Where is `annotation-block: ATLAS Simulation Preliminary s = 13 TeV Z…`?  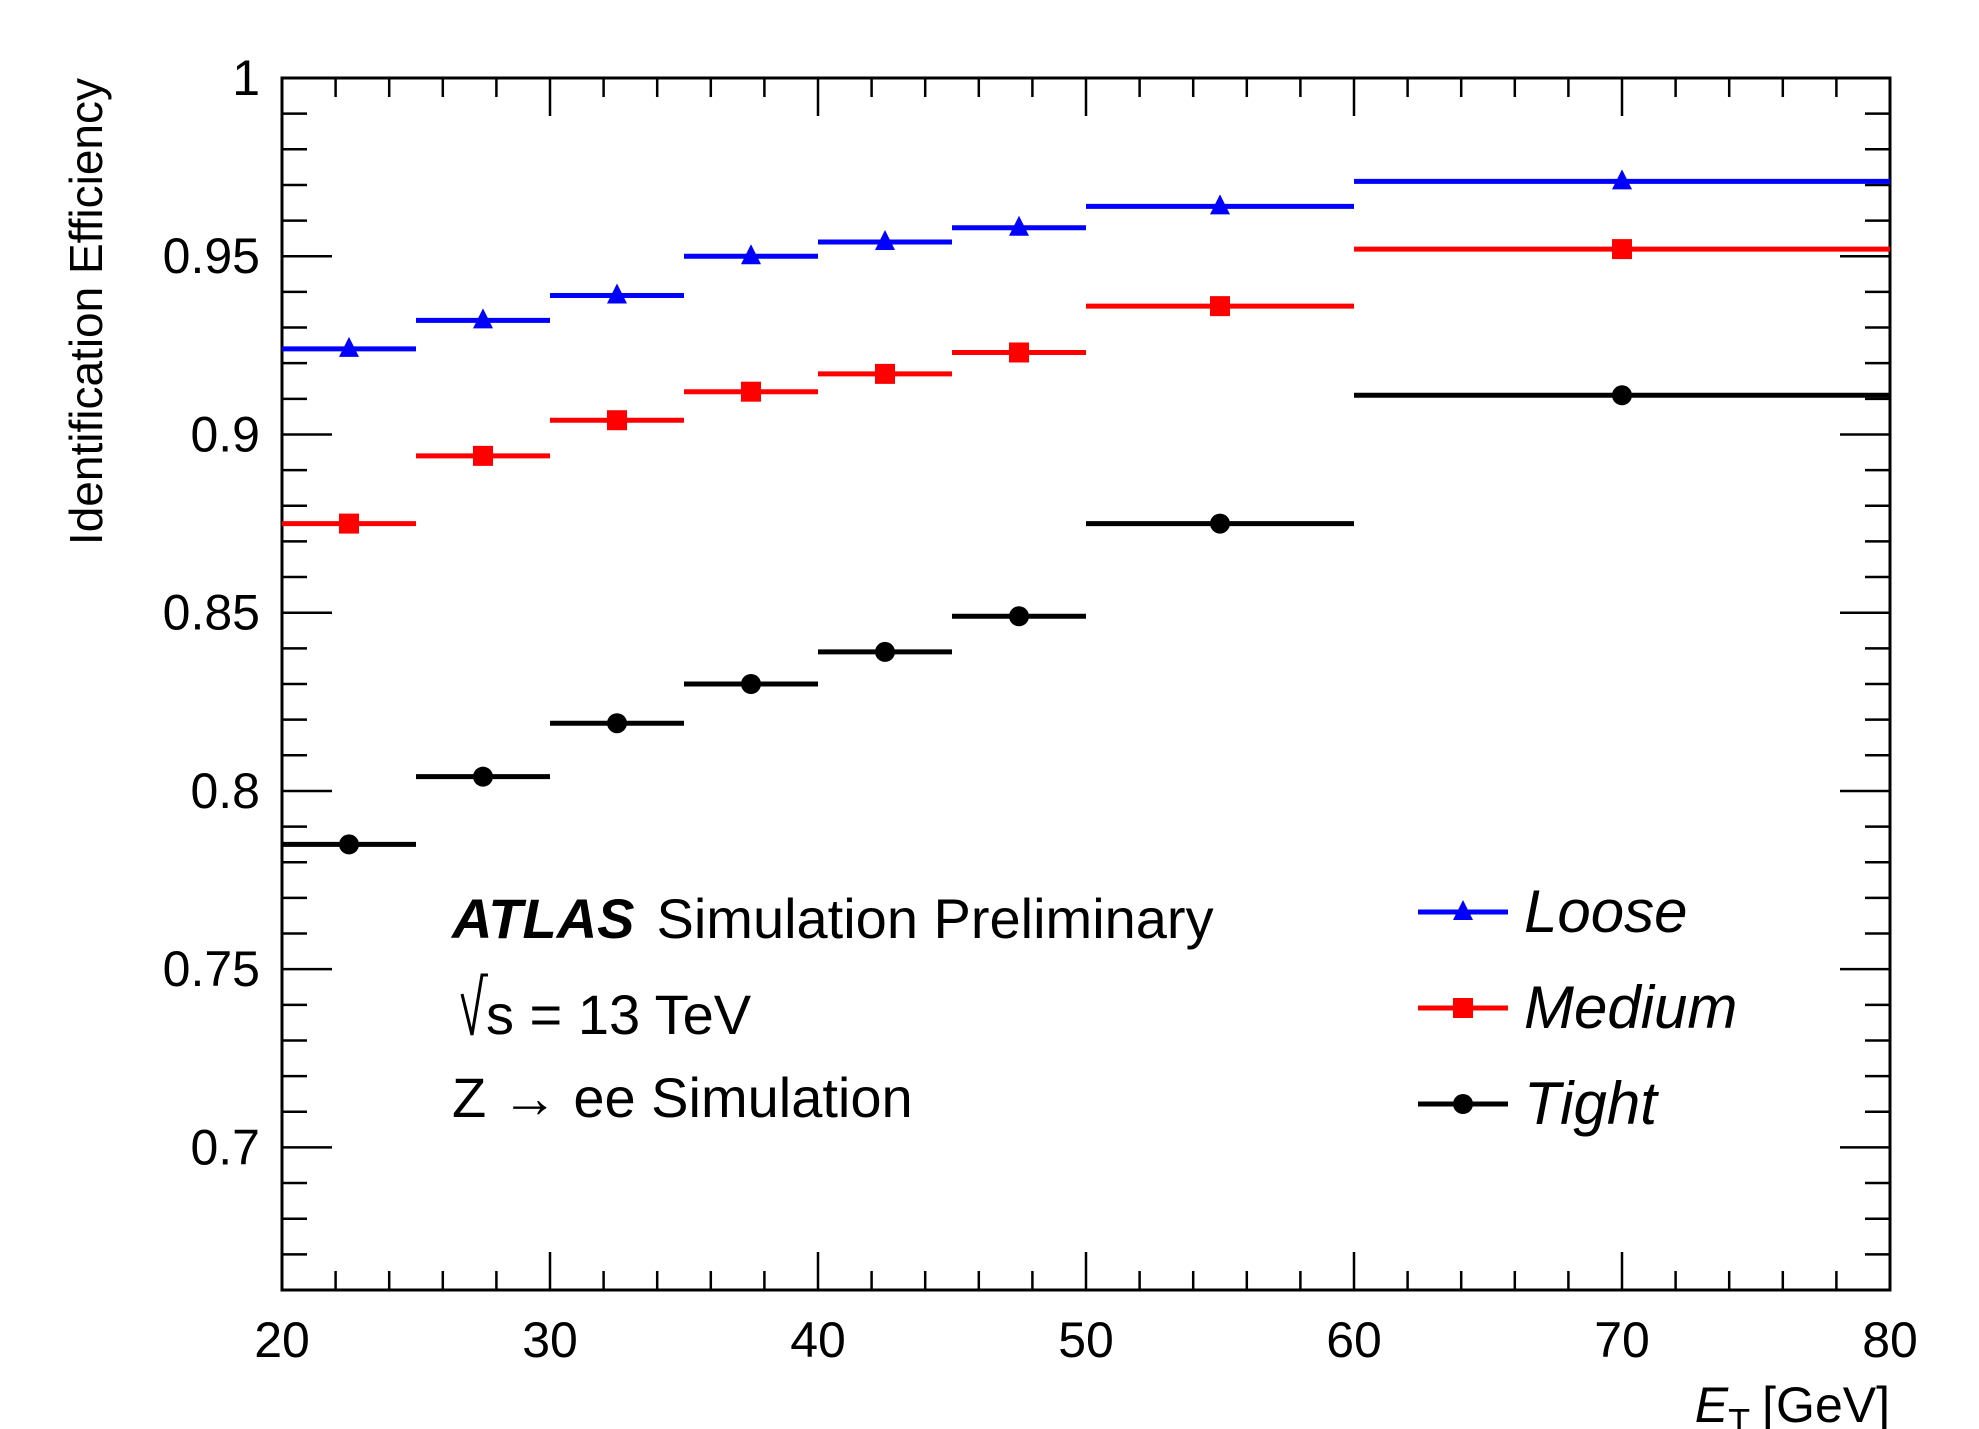 annotation-block: ATLAS Simulation Preliminary s = 13 TeV Z… is located at coordinates (832, 1008).